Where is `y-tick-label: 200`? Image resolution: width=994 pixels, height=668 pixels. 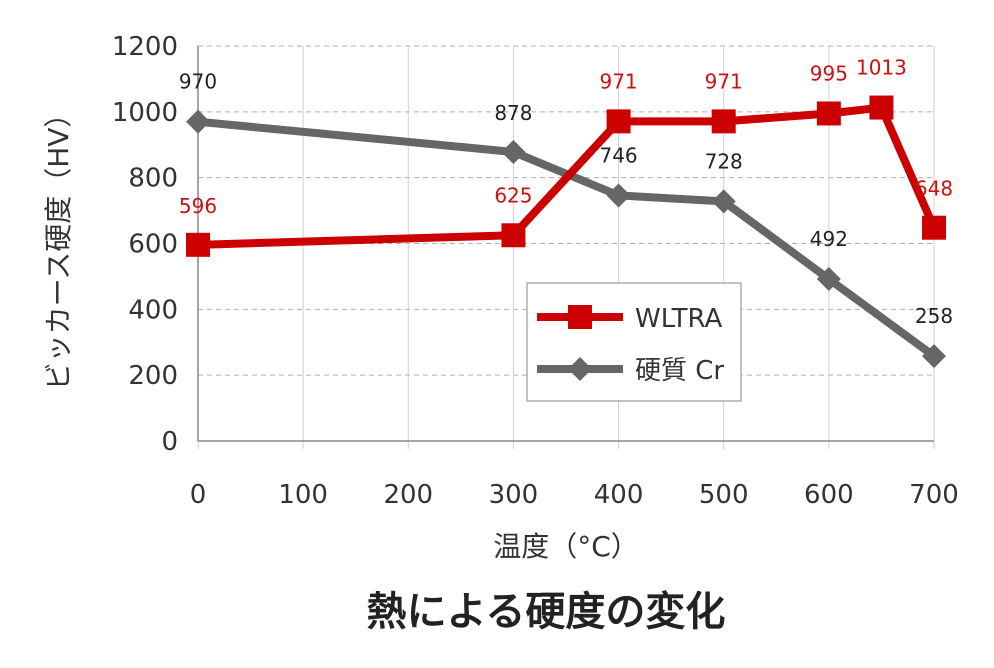 y-tick-label: 200 is located at coordinates (153, 376).